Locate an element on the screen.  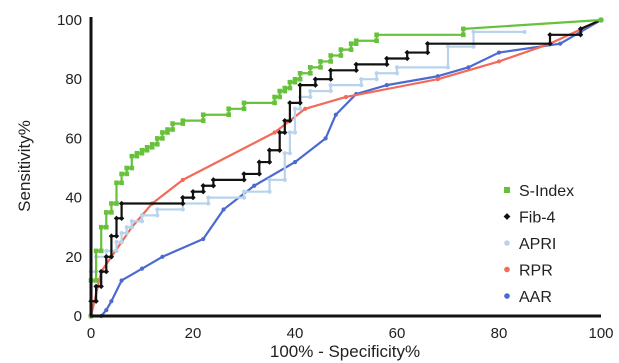
legend-label-apri: APRI is located at coordinates (537, 244).